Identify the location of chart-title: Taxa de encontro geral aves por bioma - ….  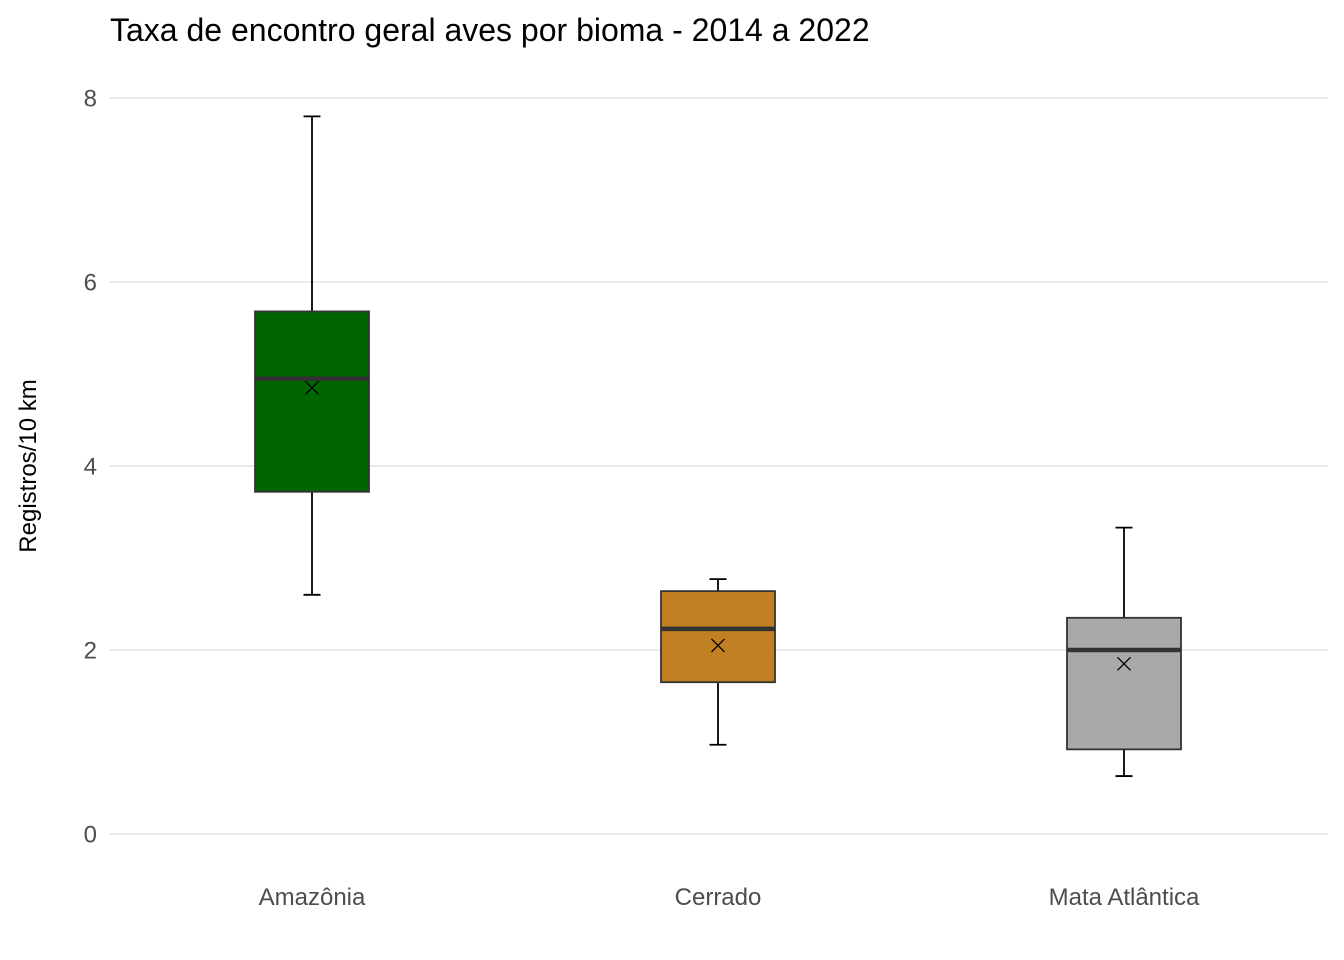
(490, 30).